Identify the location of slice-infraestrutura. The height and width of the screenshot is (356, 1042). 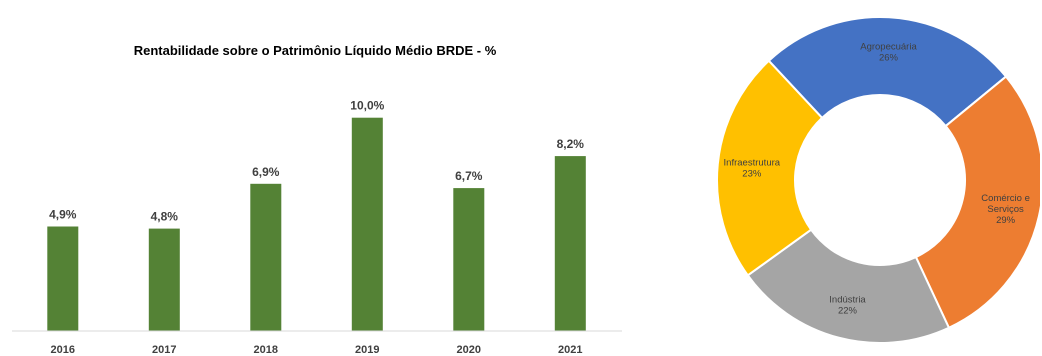
(770, 168).